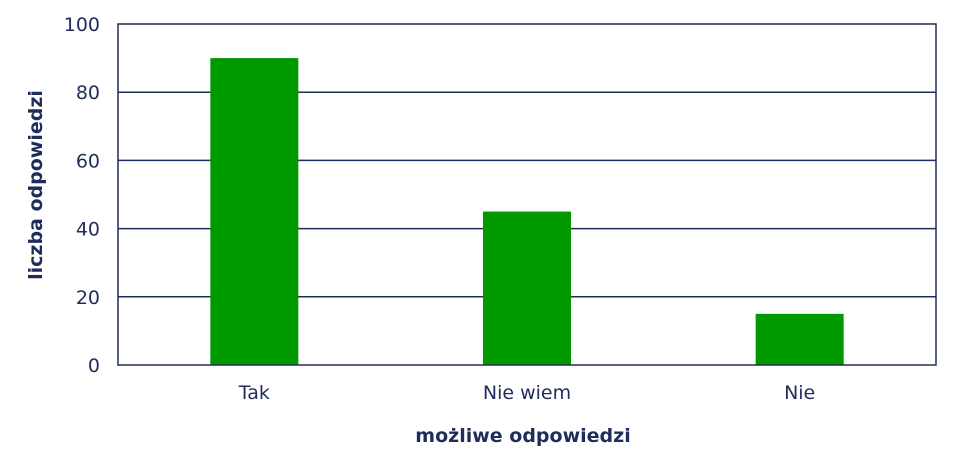 Image resolution: width=960 pixels, height=468 pixels. What do you see at coordinates (82, 25) in the screenshot?
I see `y-tick-label: 100` at bounding box center [82, 25].